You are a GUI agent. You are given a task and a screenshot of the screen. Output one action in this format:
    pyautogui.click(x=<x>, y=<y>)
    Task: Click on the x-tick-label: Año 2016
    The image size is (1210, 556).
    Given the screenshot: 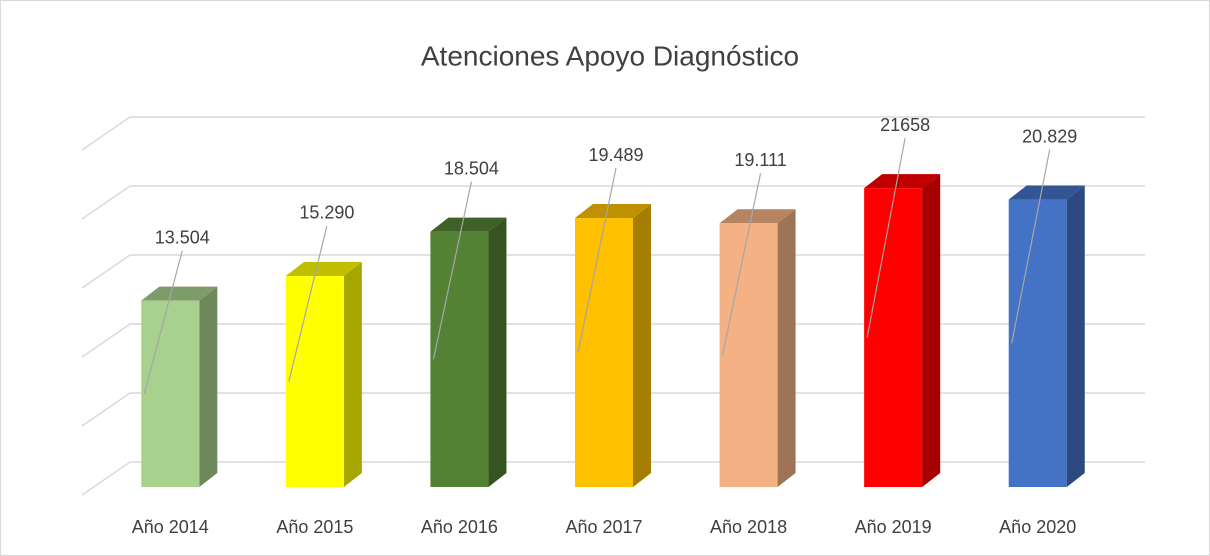 What is the action you would take?
    pyautogui.click(x=459, y=527)
    